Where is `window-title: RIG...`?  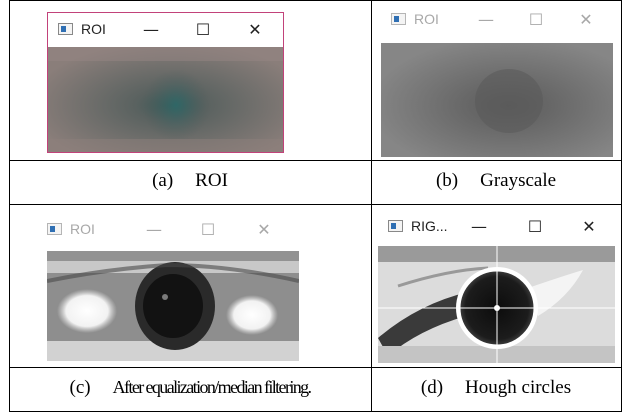
window-title: RIG... is located at coordinates (429, 226).